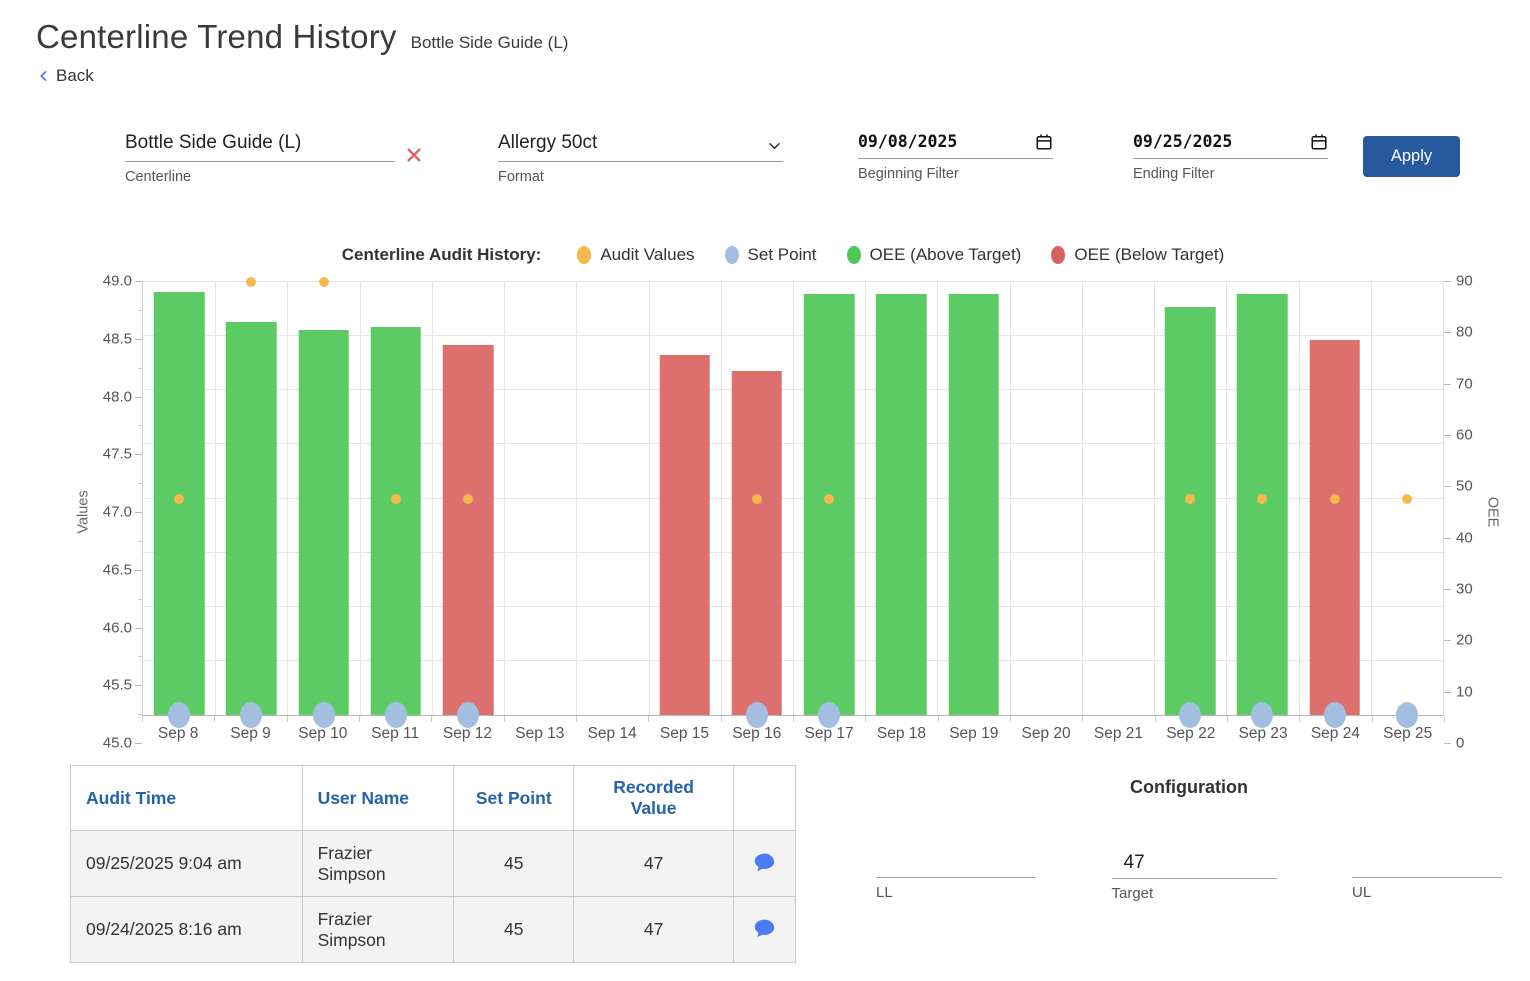  Describe the element at coordinates (1408, 733) in the screenshot. I see `x-axis-label: Sep 25` at that location.